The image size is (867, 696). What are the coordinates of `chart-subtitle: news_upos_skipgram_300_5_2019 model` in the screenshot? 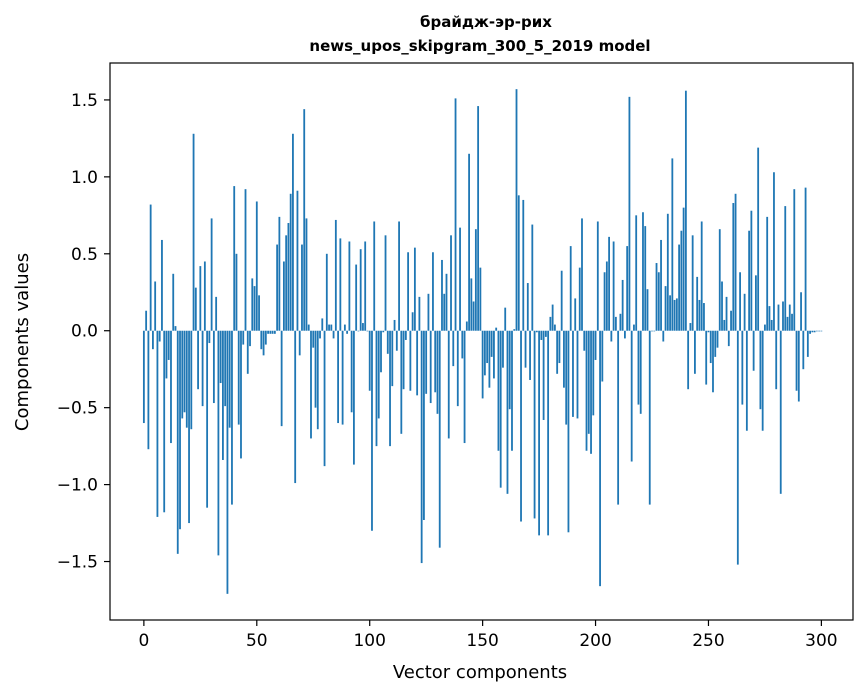 It's located at (479, 46).